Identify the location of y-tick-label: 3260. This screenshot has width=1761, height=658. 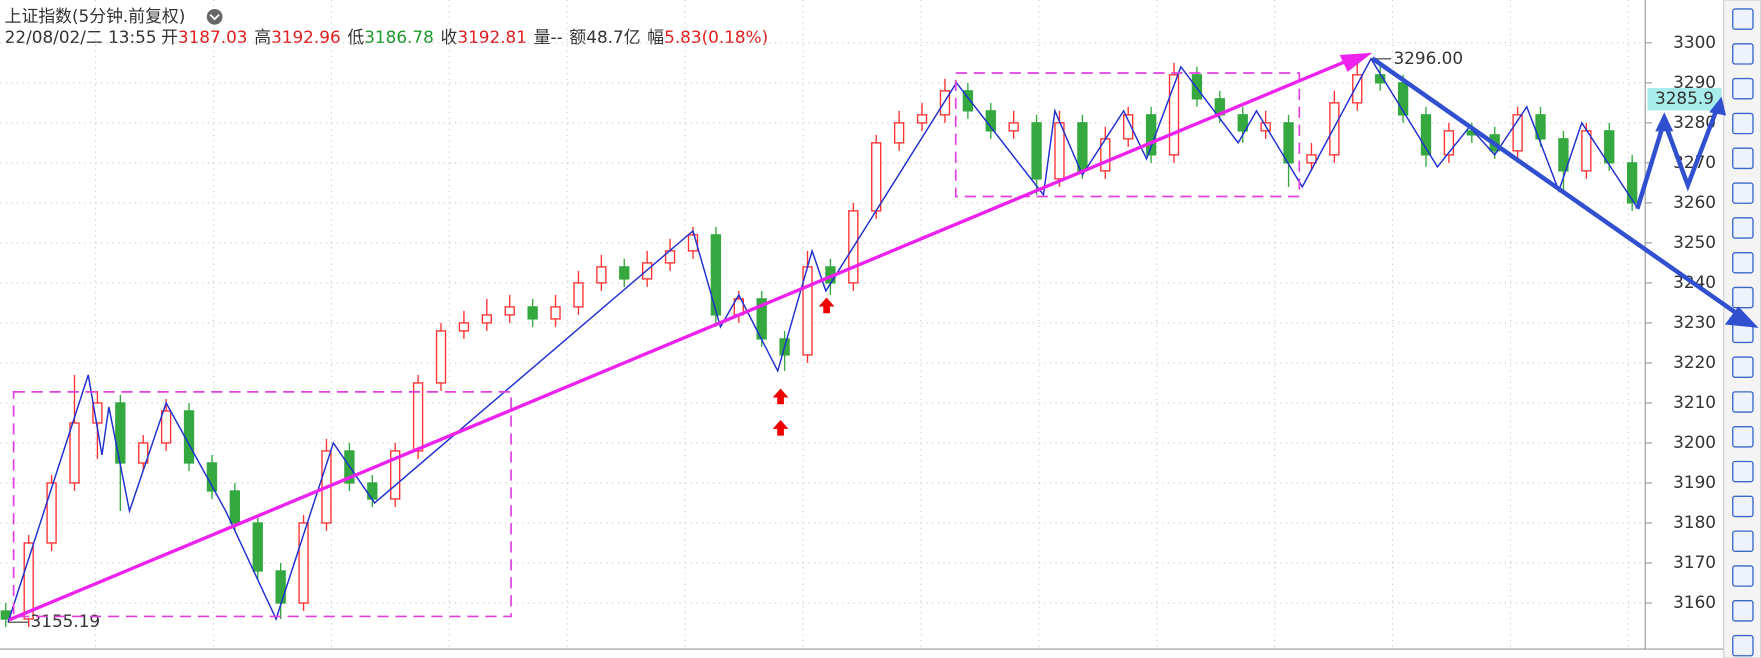
(1694, 202).